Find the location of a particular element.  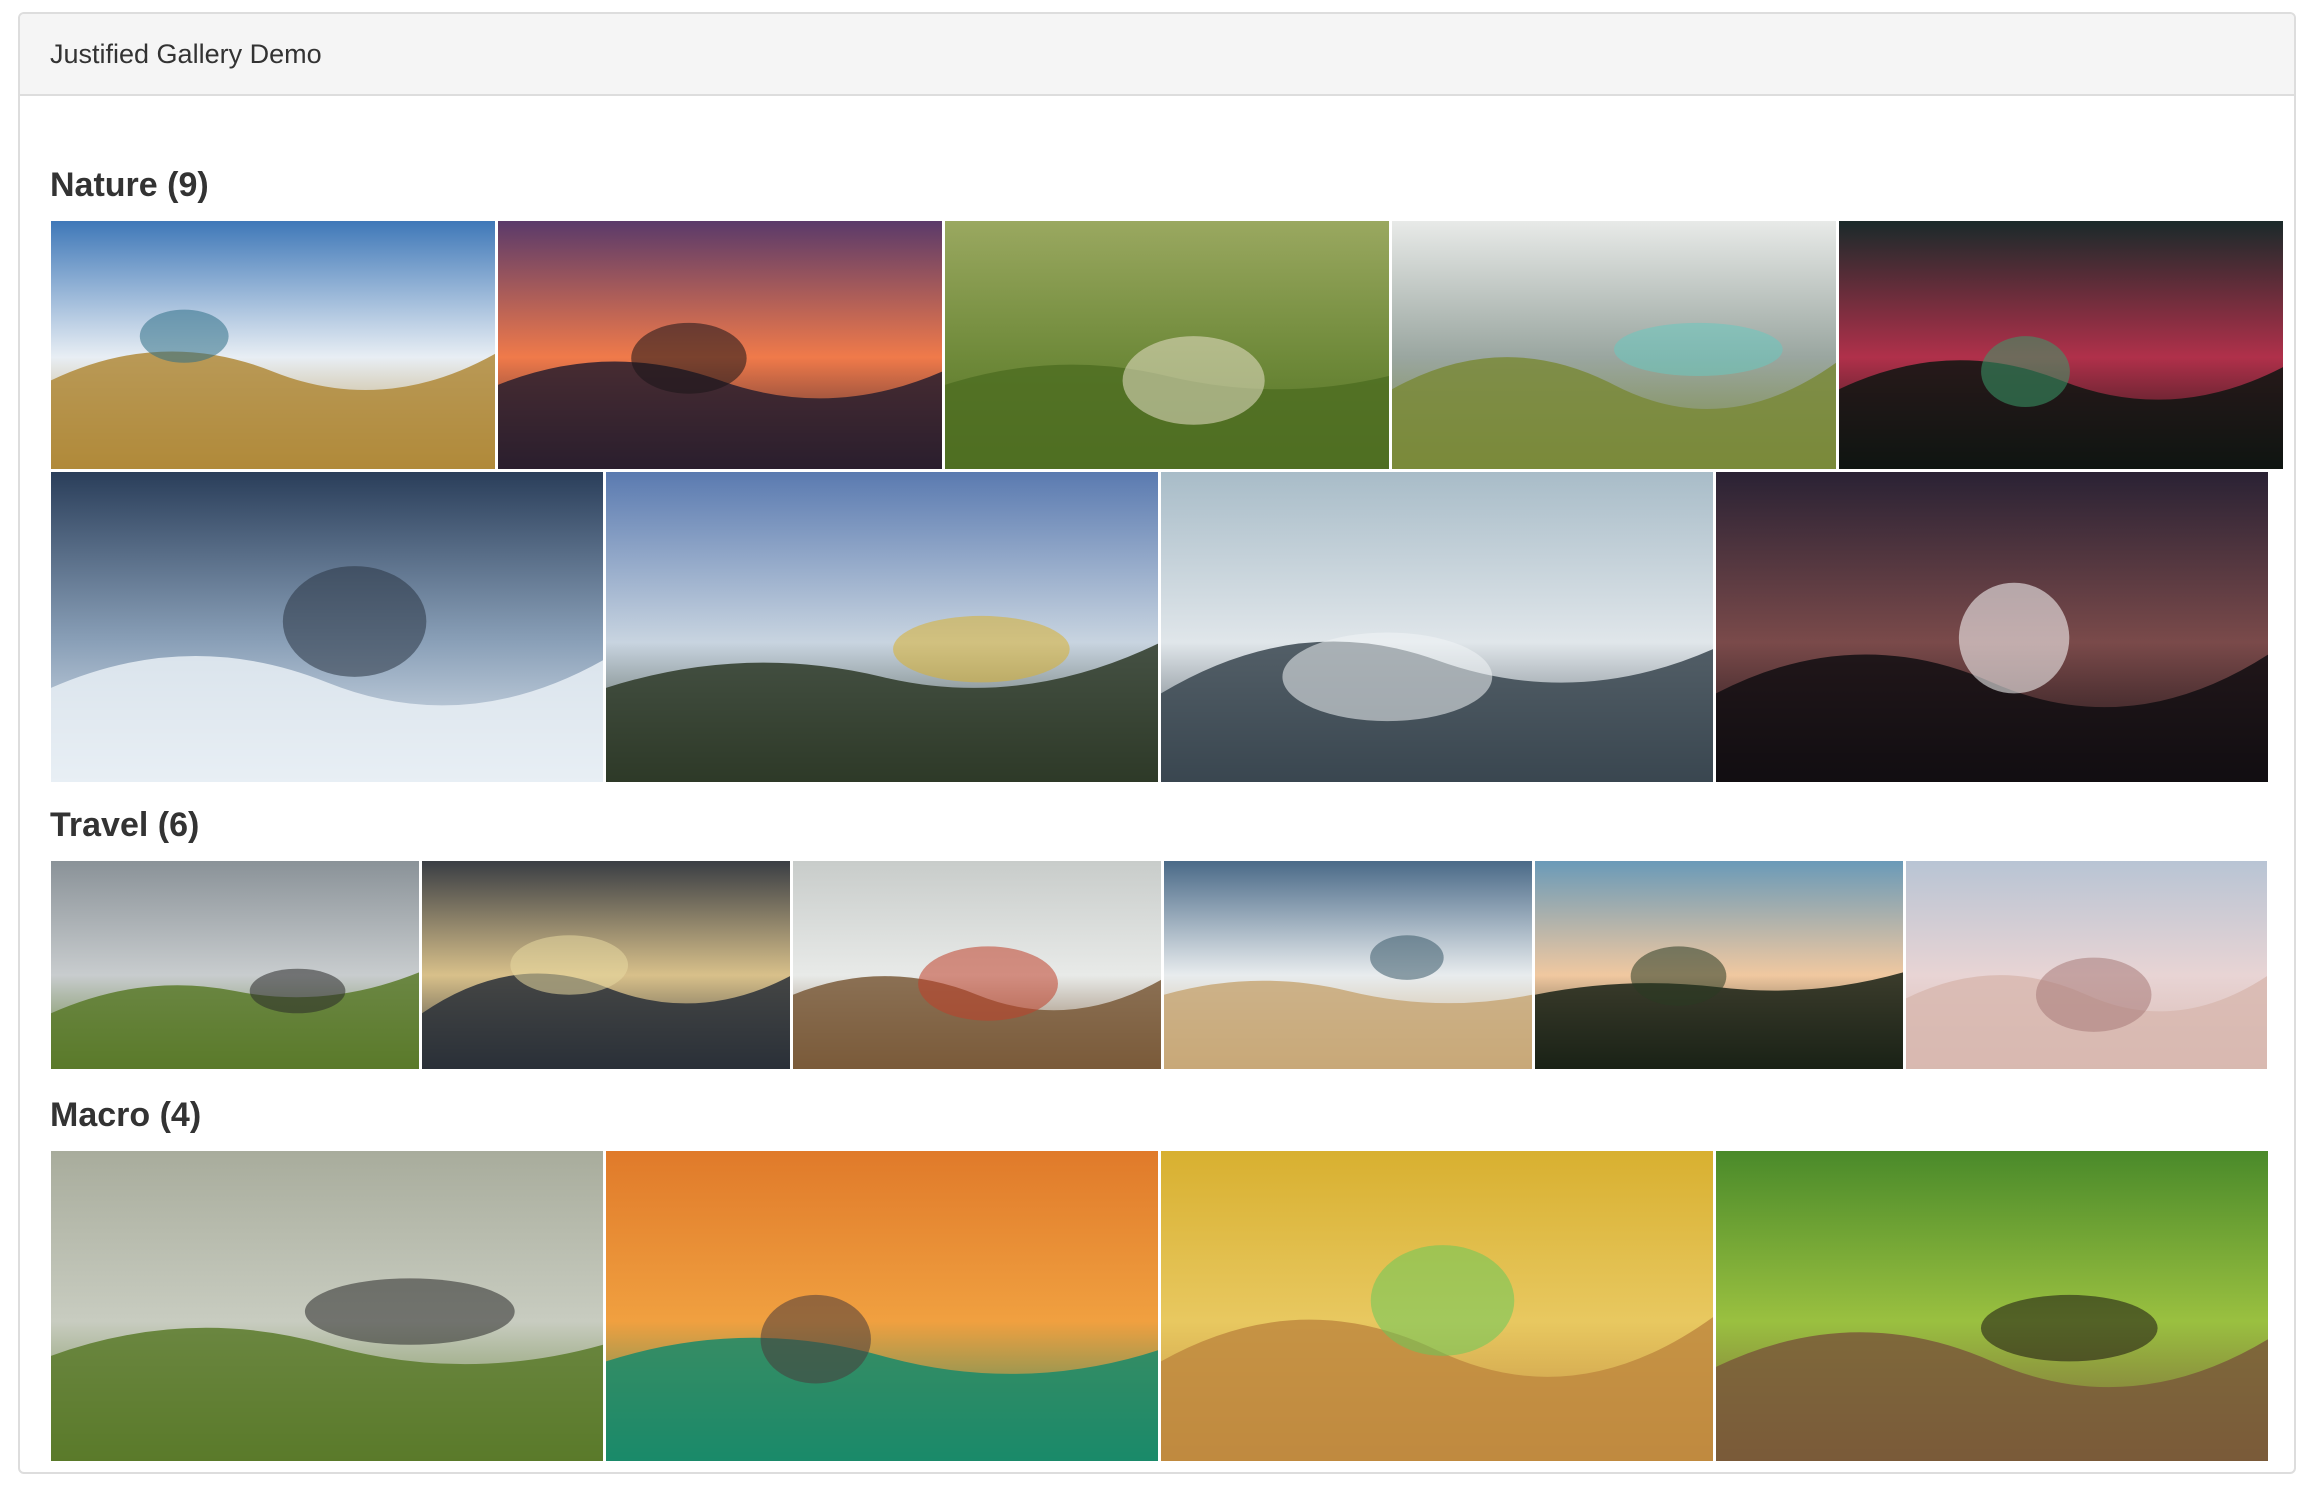

aurora-forest-photo is located at coordinates (2061, 345).